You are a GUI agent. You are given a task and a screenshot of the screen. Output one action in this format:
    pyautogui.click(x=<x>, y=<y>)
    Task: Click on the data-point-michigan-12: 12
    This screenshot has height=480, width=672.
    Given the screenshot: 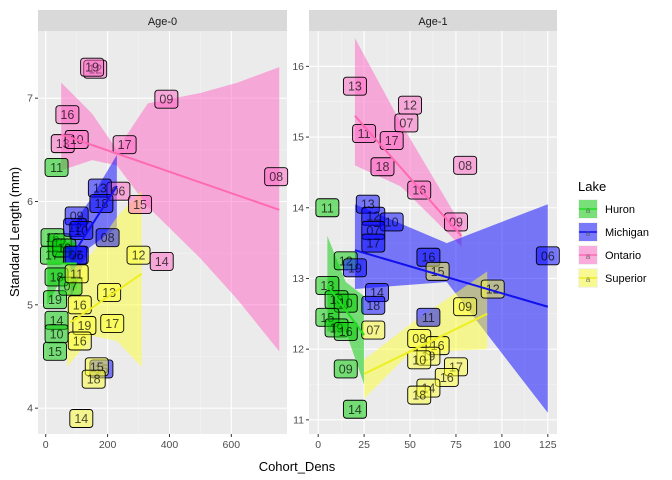 What is the action you would take?
    pyautogui.click(x=373, y=216)
    